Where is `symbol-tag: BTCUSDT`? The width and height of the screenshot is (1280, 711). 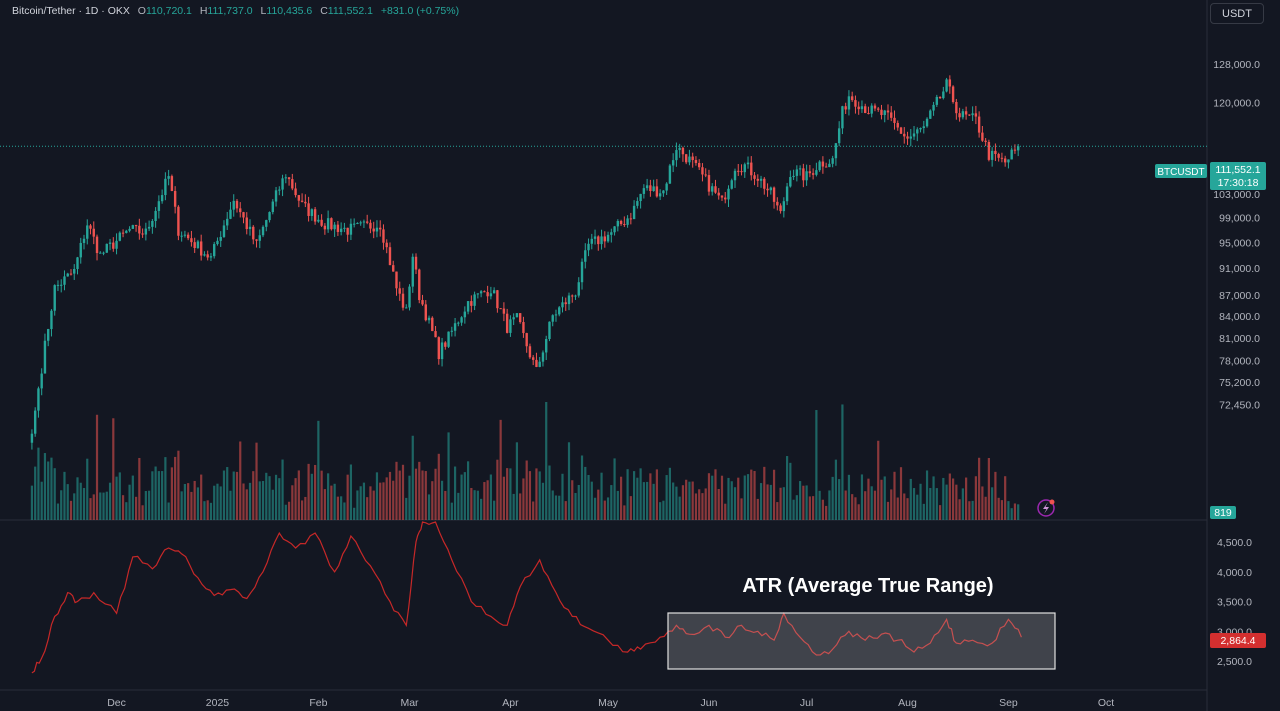
symbol-tag: BTCUSDT is located at coordinates (1180, 172).